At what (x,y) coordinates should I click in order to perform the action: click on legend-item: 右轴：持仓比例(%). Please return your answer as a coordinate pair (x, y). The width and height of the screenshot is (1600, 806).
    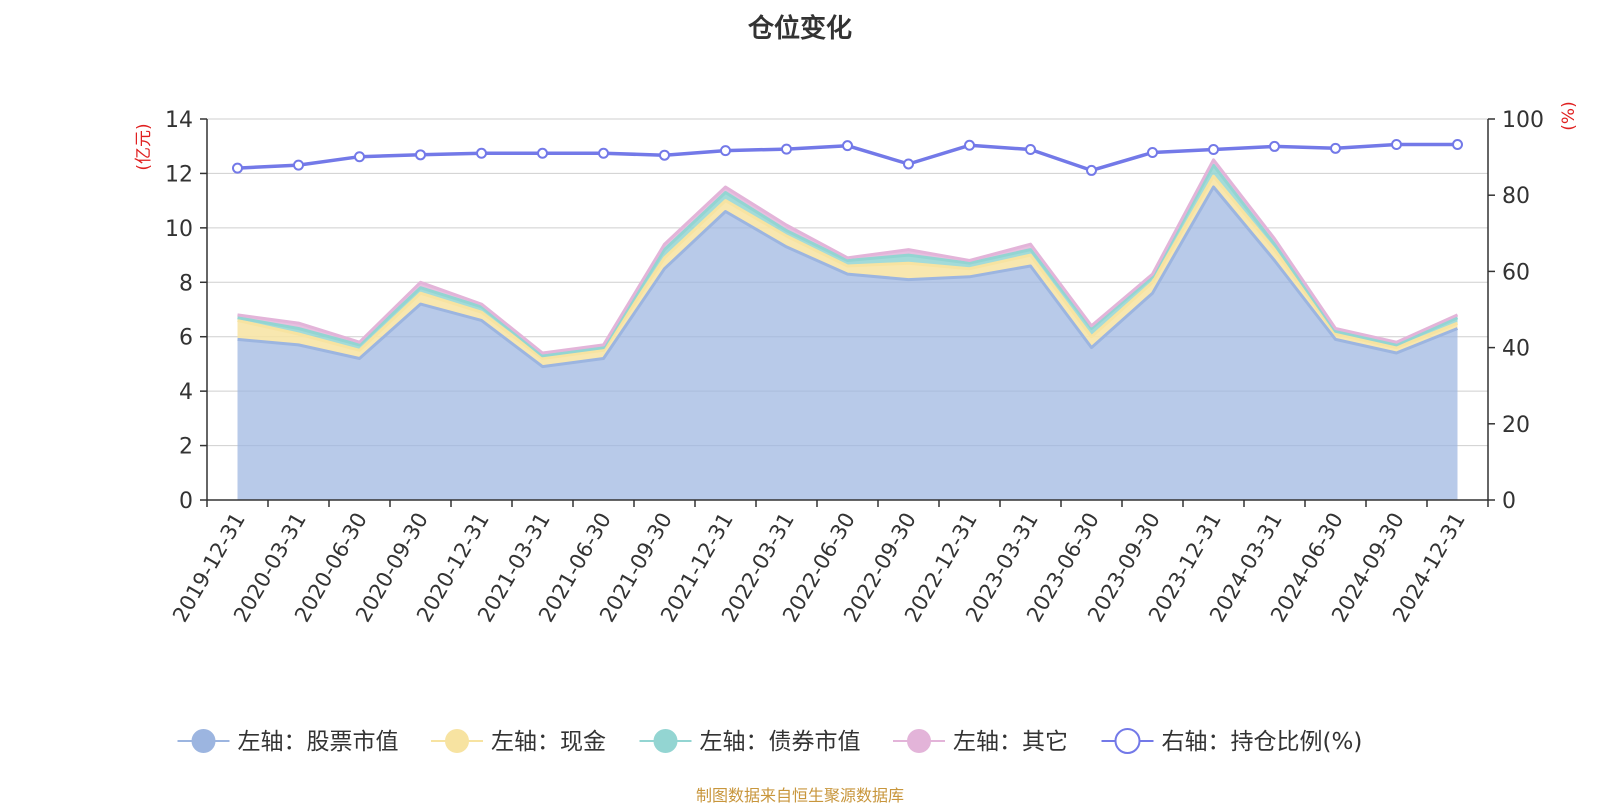
    Looking at the image, I should click on (1232, 741).